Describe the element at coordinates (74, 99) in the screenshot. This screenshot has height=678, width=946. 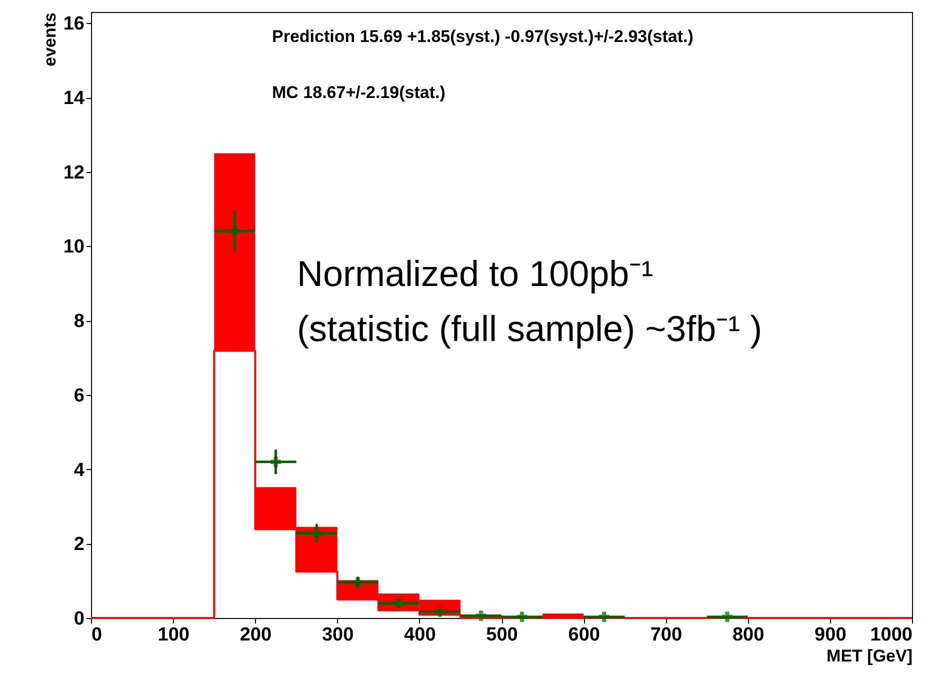
I see `y-tick-label: 14` at that location.